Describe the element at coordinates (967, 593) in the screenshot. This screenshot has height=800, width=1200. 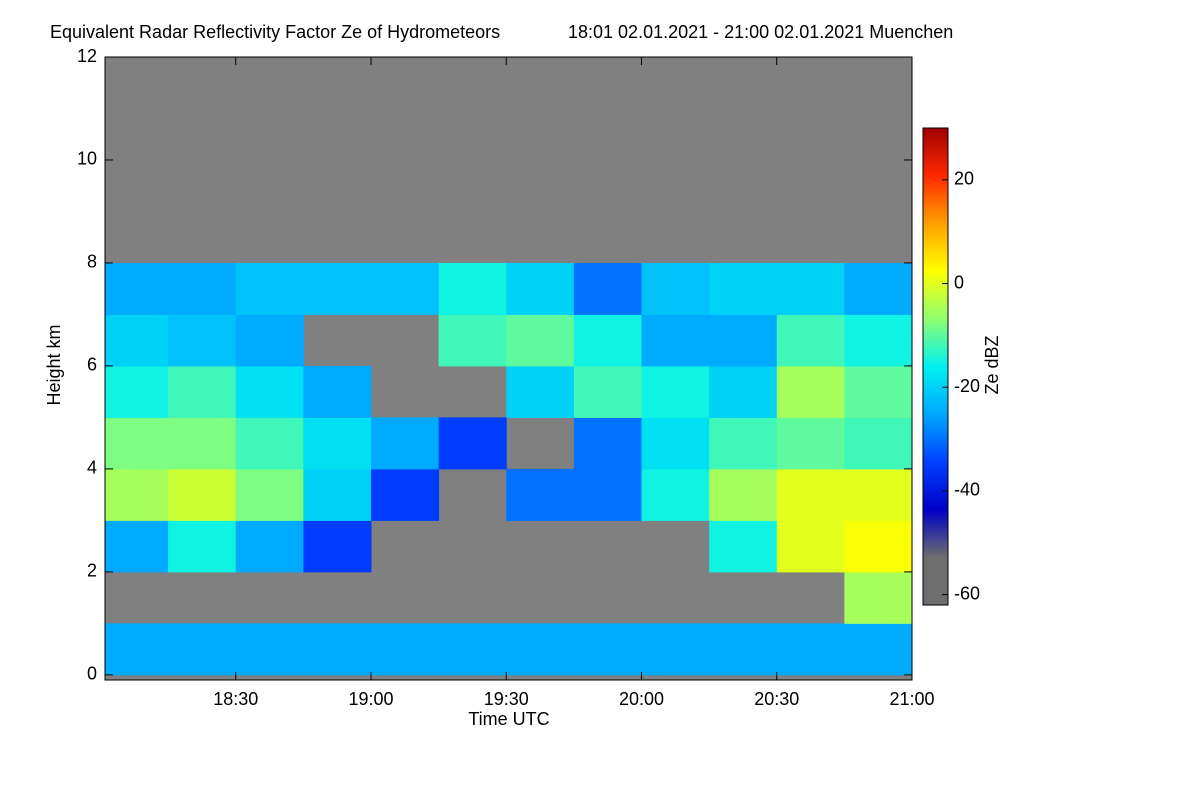
I see `colorbar-tick-label: -60` at that location.